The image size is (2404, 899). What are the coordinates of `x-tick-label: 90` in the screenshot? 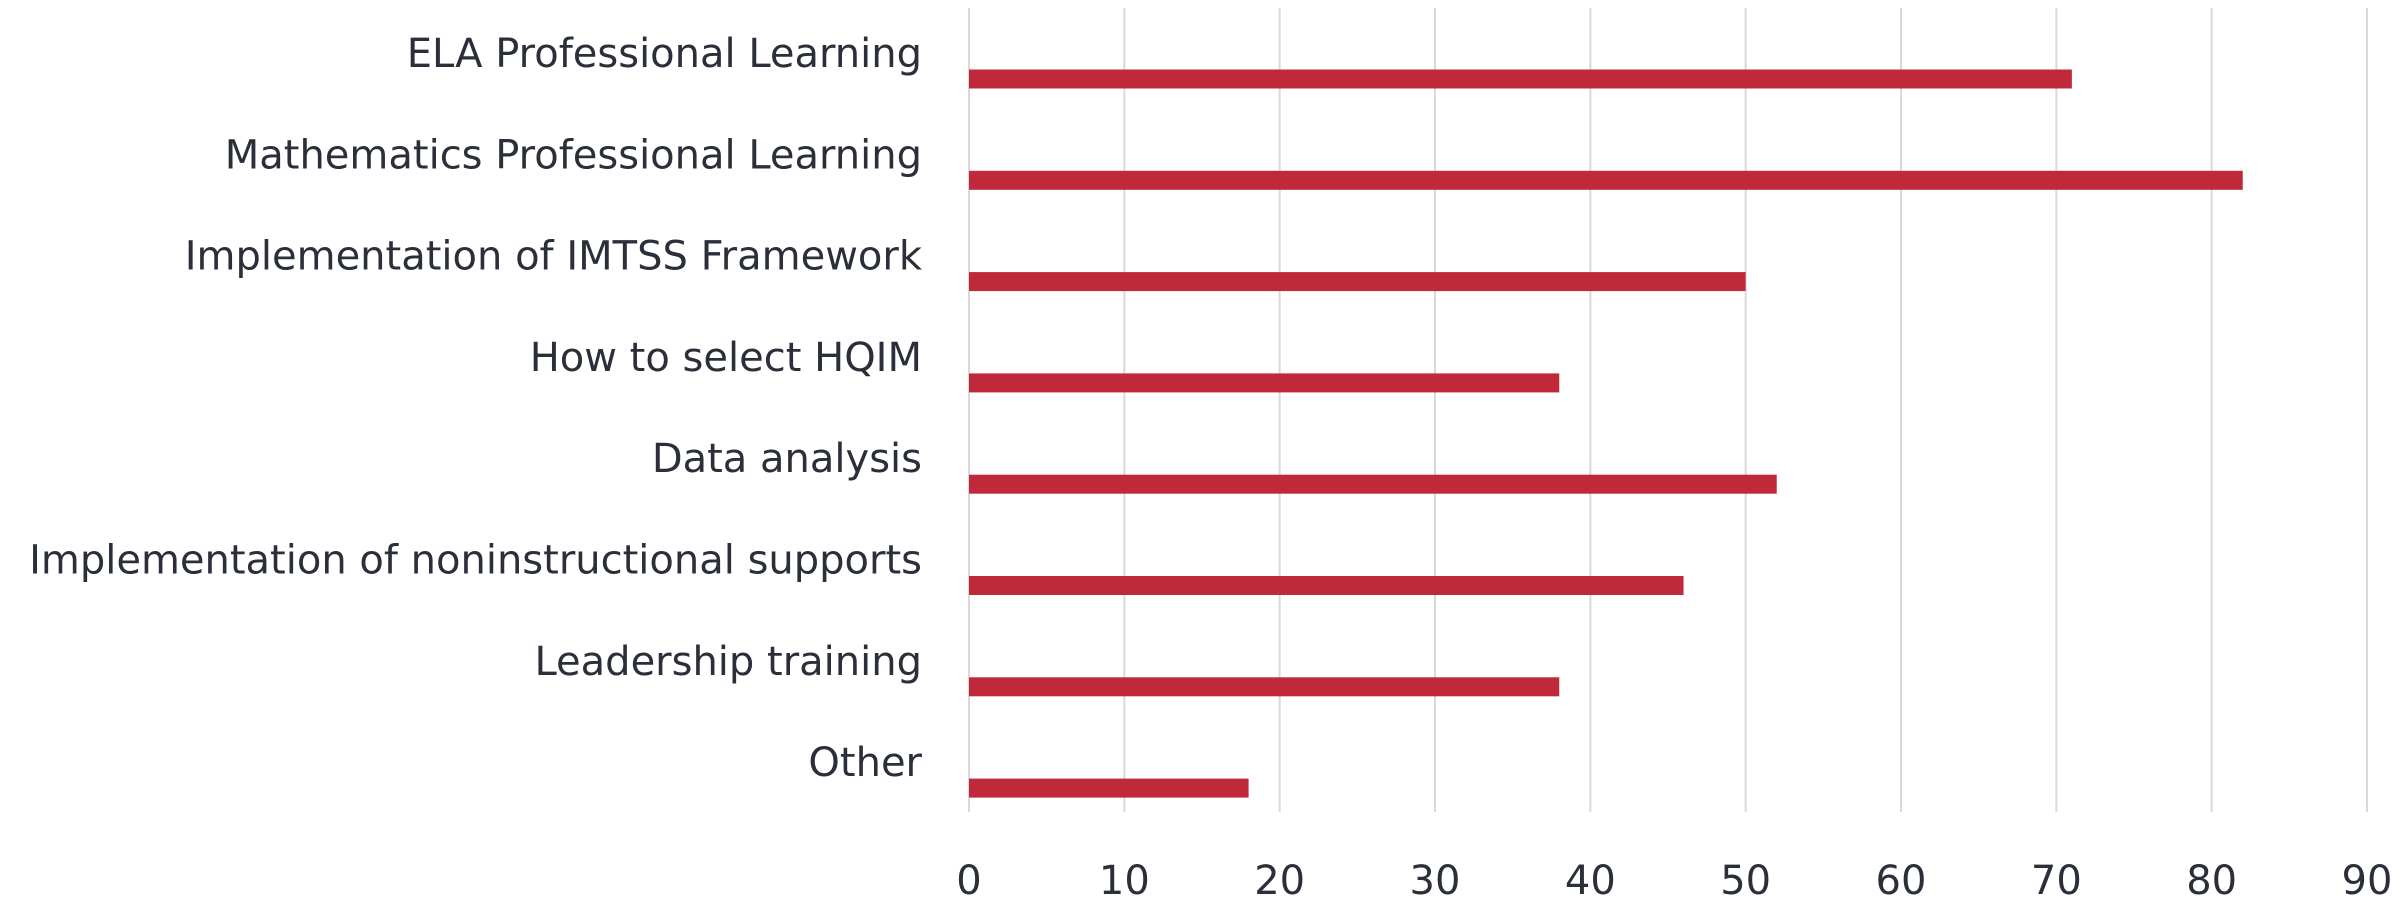 It's located at (2367, 878).